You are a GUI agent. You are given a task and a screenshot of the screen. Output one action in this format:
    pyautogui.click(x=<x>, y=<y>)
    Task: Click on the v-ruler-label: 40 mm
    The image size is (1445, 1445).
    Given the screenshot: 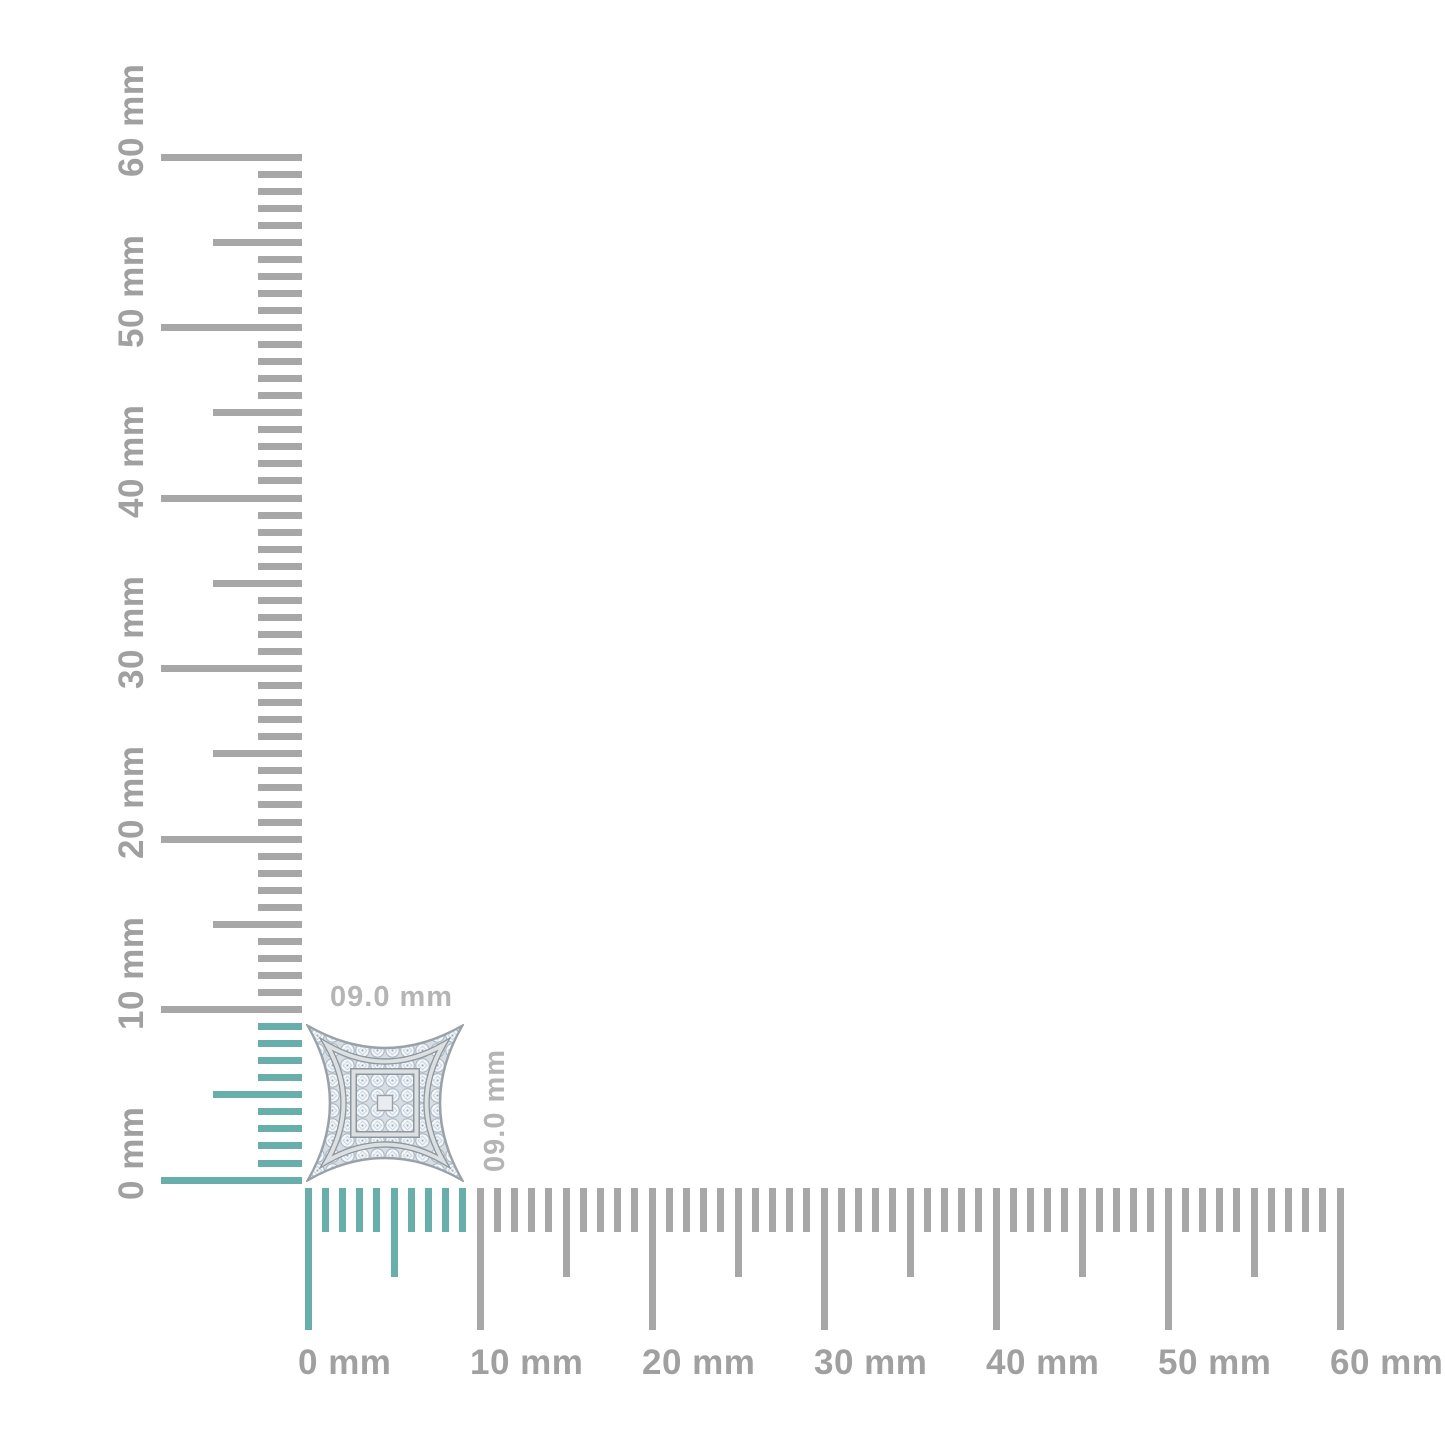 What is the action you would take?
    pyautogui.click(x=131, y=461)
    